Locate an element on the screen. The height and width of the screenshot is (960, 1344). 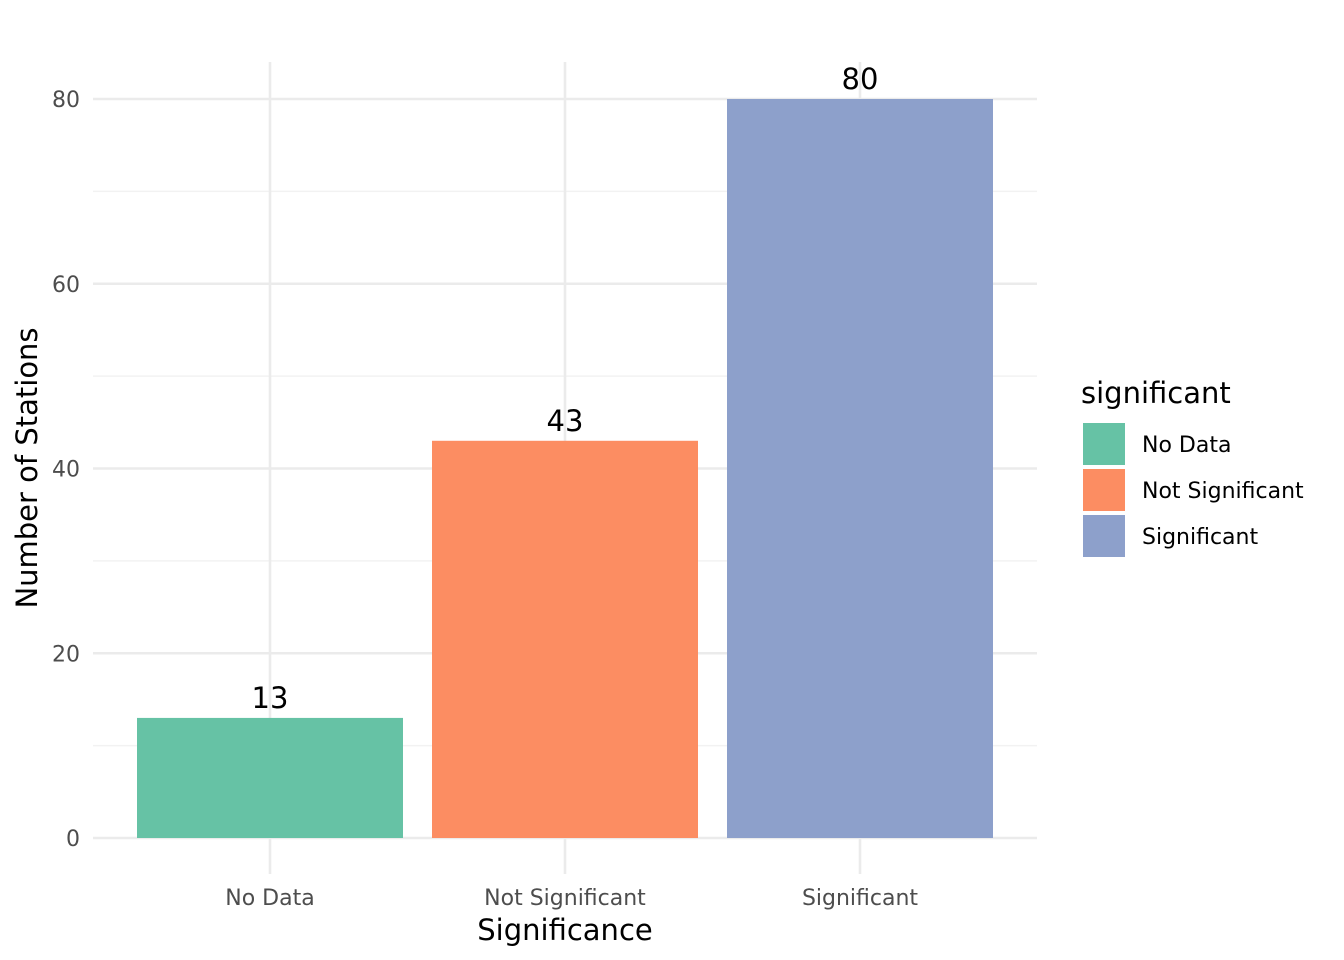
legend-title: significant is located at coordinates (1156, 393).